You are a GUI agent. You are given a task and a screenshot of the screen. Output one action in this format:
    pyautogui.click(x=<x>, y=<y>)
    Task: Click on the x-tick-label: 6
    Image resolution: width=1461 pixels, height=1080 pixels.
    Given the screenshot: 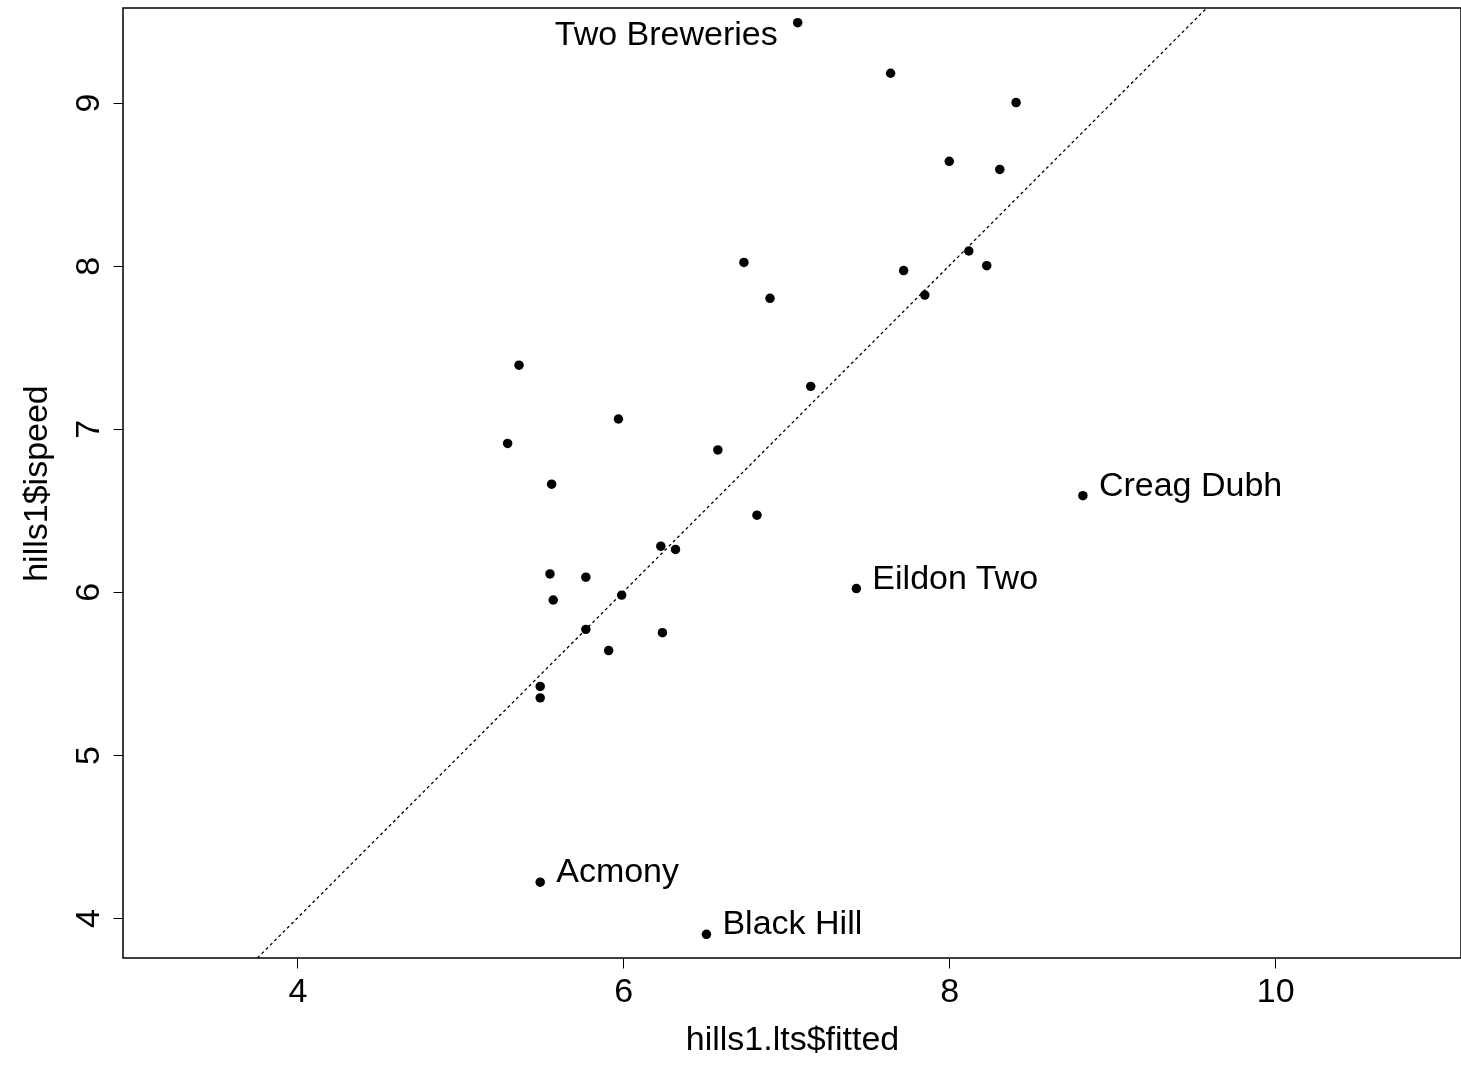 What is the action you would take?
    pyautogui.click(x=624, y=989)
    